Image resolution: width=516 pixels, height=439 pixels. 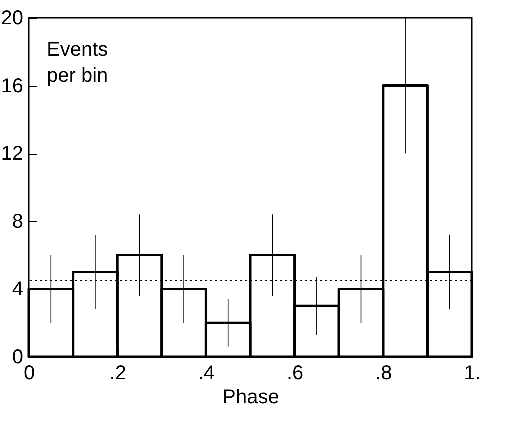 I want to click on x-tick-label: 1., so click(x=472, y=373).